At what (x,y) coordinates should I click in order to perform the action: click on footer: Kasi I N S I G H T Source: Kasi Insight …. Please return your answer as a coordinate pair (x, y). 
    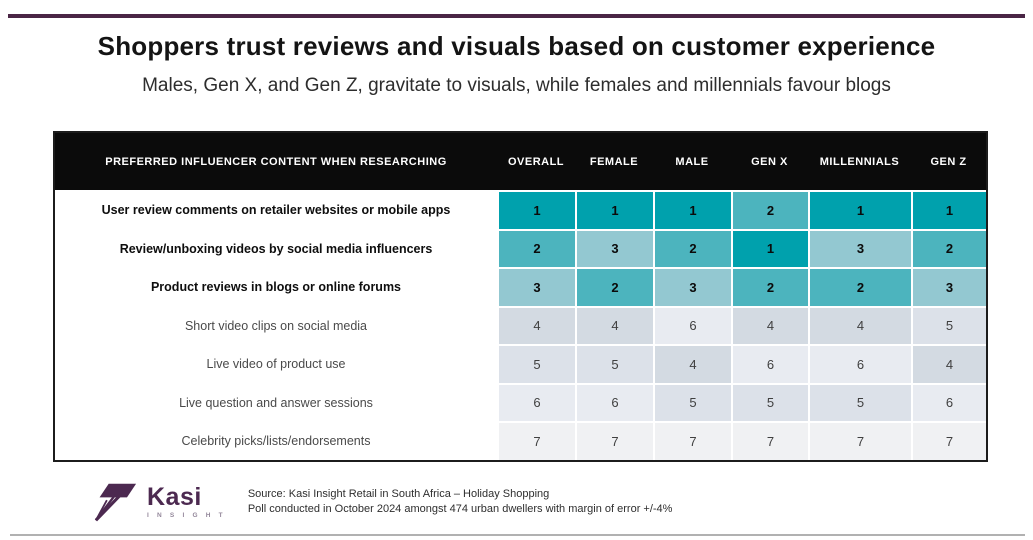
    Looking at the image, I should click on (382, 502).